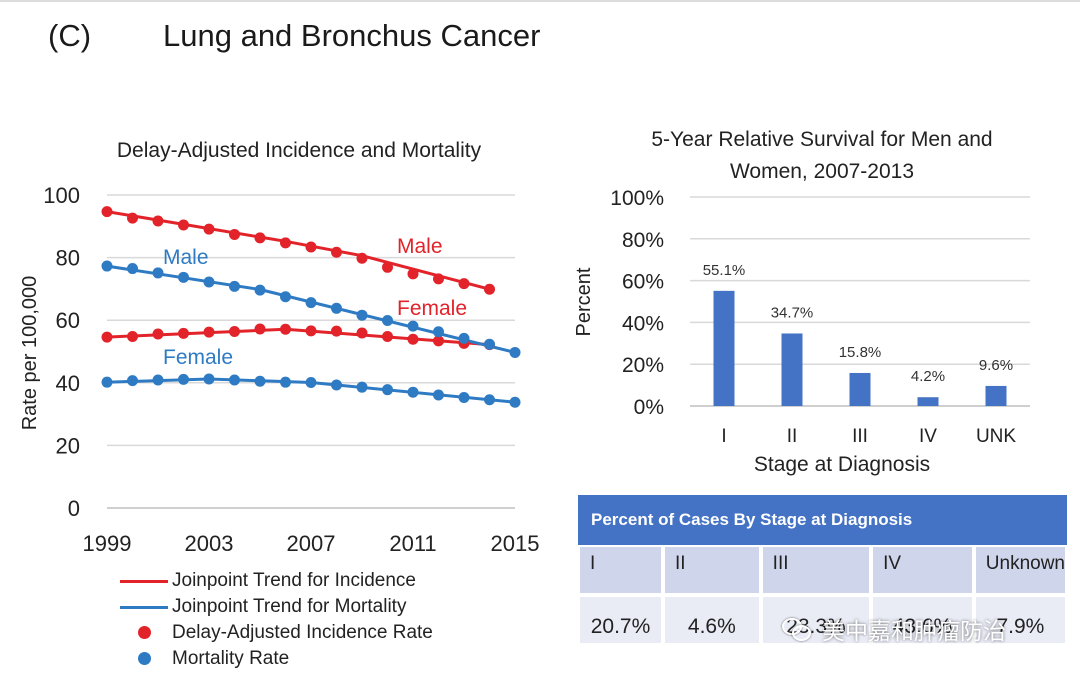  What do you see at coordinates (107, 543) in the screenshot?
I see `x-tick-label: 1999` at bounding box center [107, 543].